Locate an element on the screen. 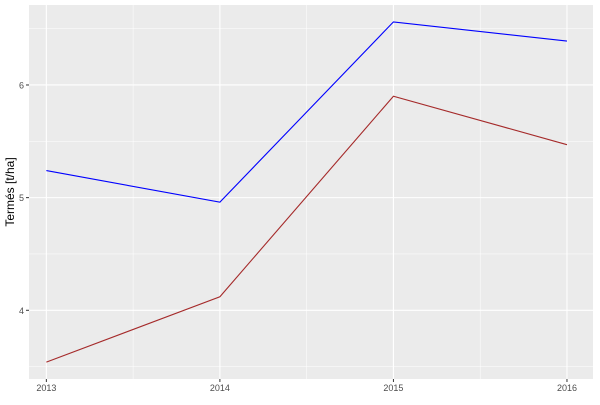  y-tick-label: 5 is located at coordinates (21, 198).